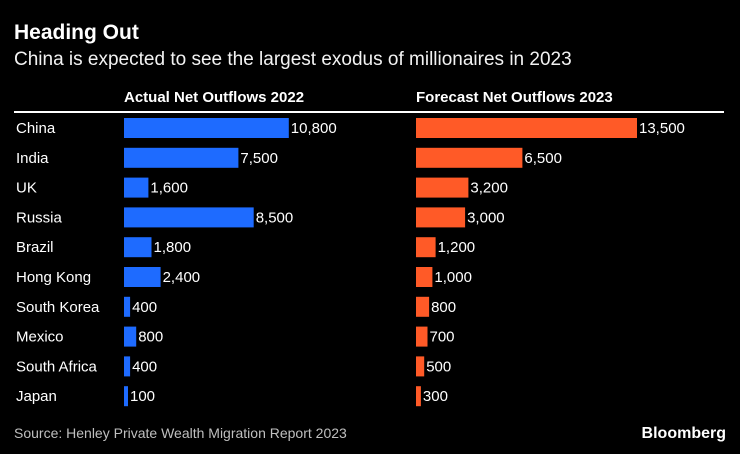 This screenshot has width=740, height=454. I want to click on bar-forecast-india, so click(469, 157).